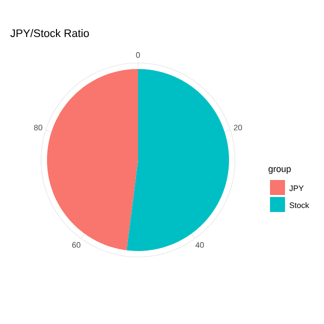 This screenshot has width=324, height=324. What do you see at coordinates (49, 33) in the screenshot?
I see `chart-title: JPY/Stock Ratio` at bounding box center [49, 33].